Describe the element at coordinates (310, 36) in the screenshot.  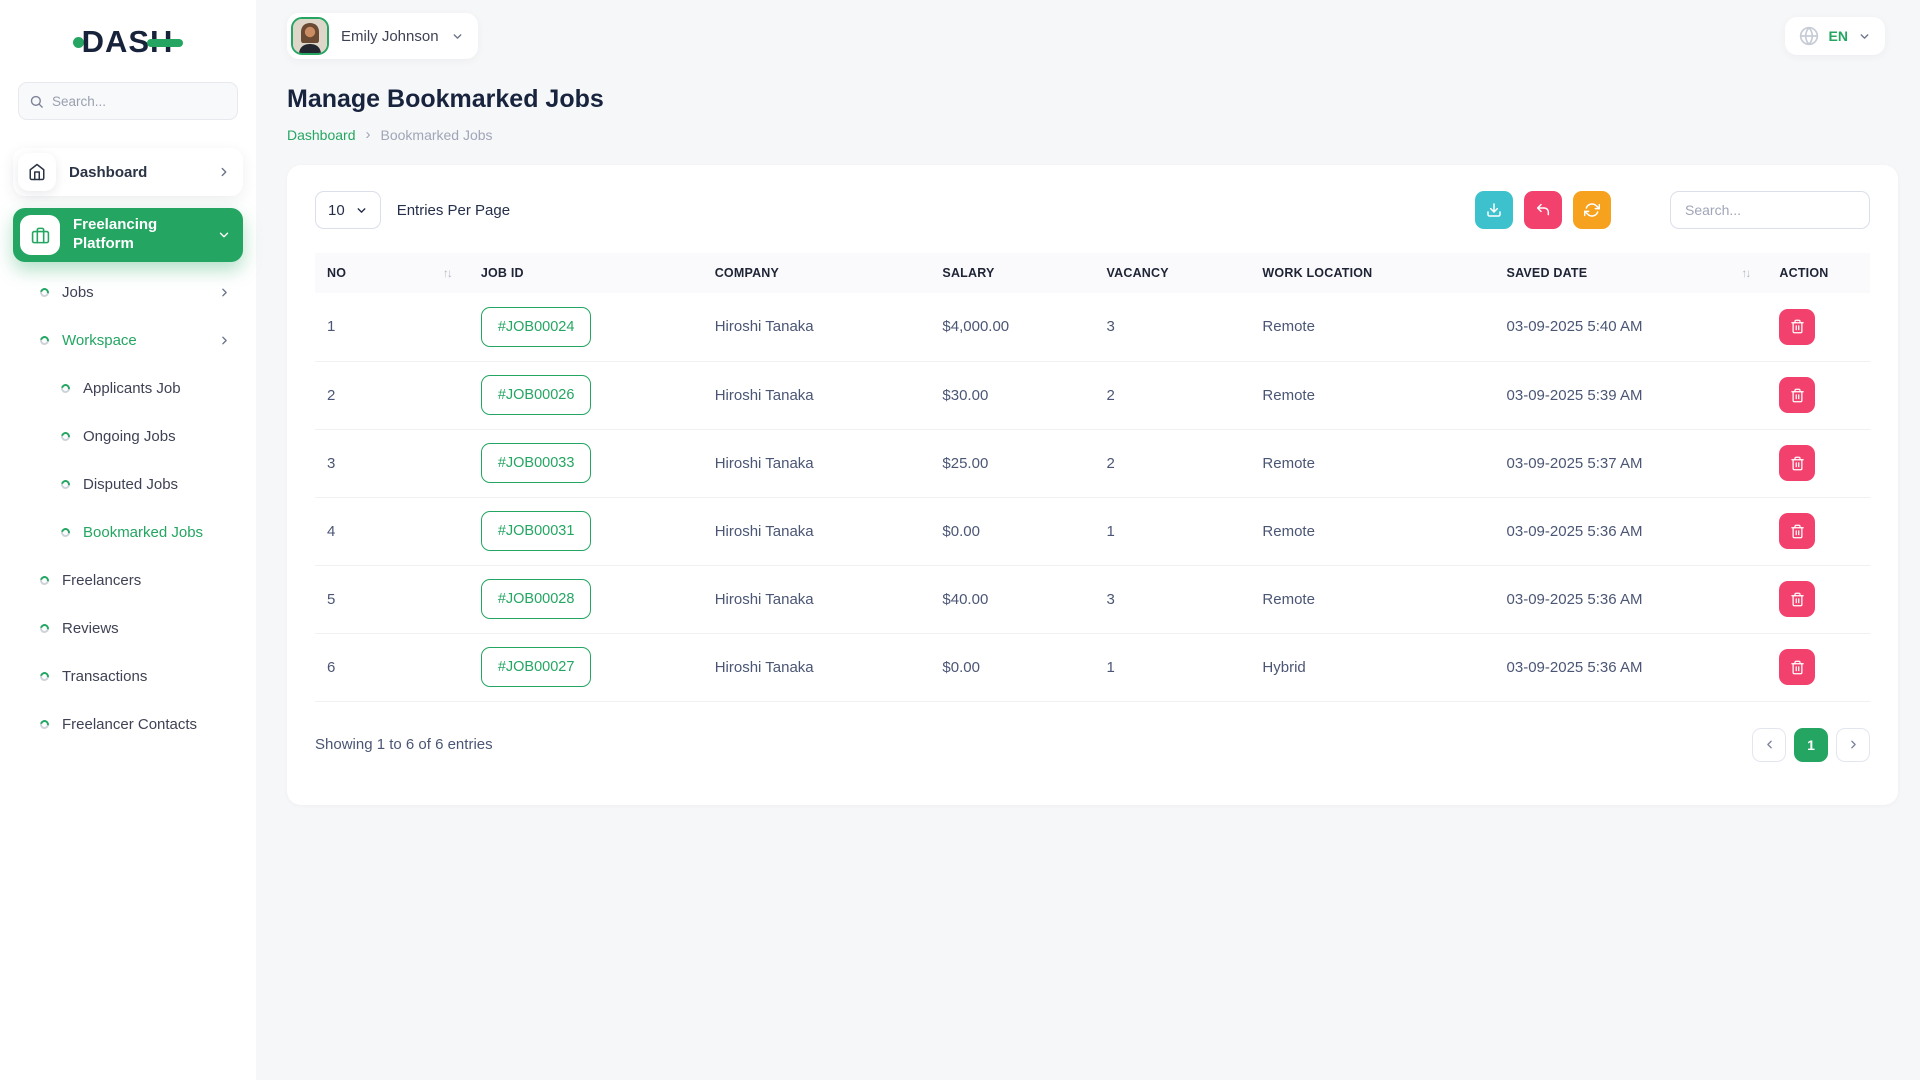
I see `avatar` at that location.